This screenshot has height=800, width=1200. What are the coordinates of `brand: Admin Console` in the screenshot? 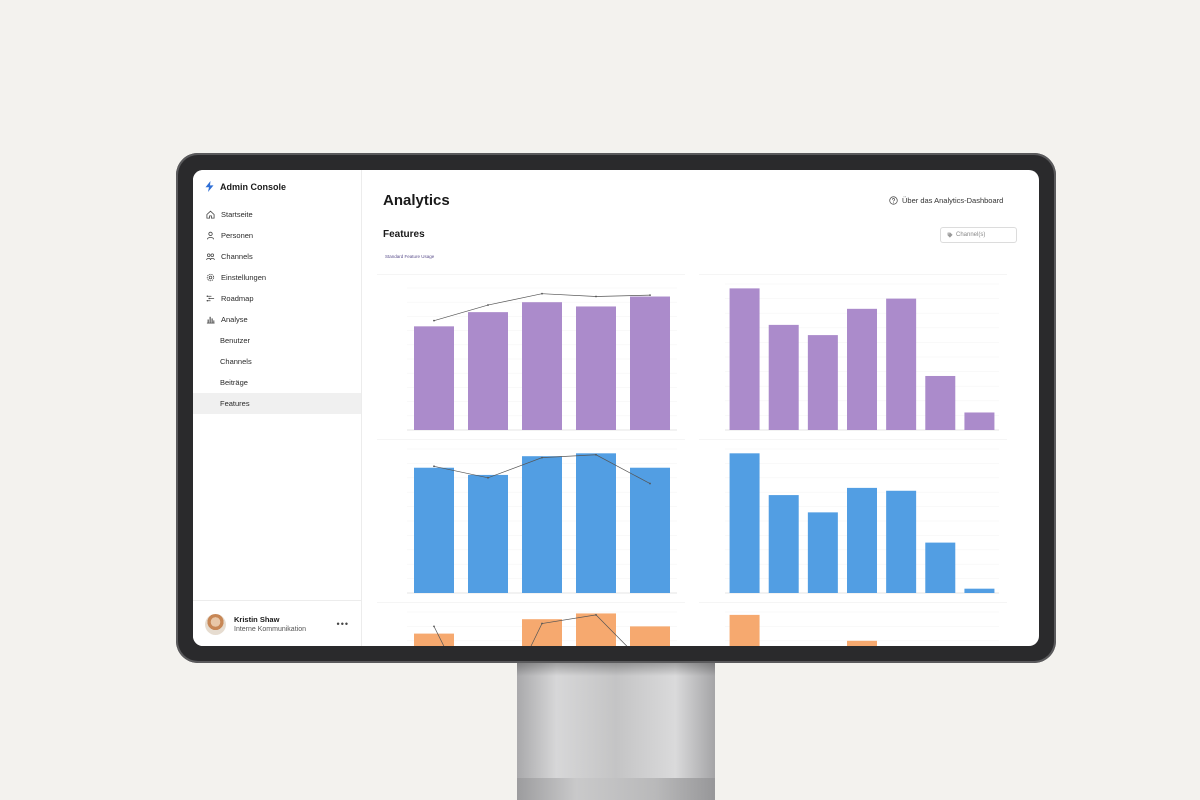 It's located at (245, 186).